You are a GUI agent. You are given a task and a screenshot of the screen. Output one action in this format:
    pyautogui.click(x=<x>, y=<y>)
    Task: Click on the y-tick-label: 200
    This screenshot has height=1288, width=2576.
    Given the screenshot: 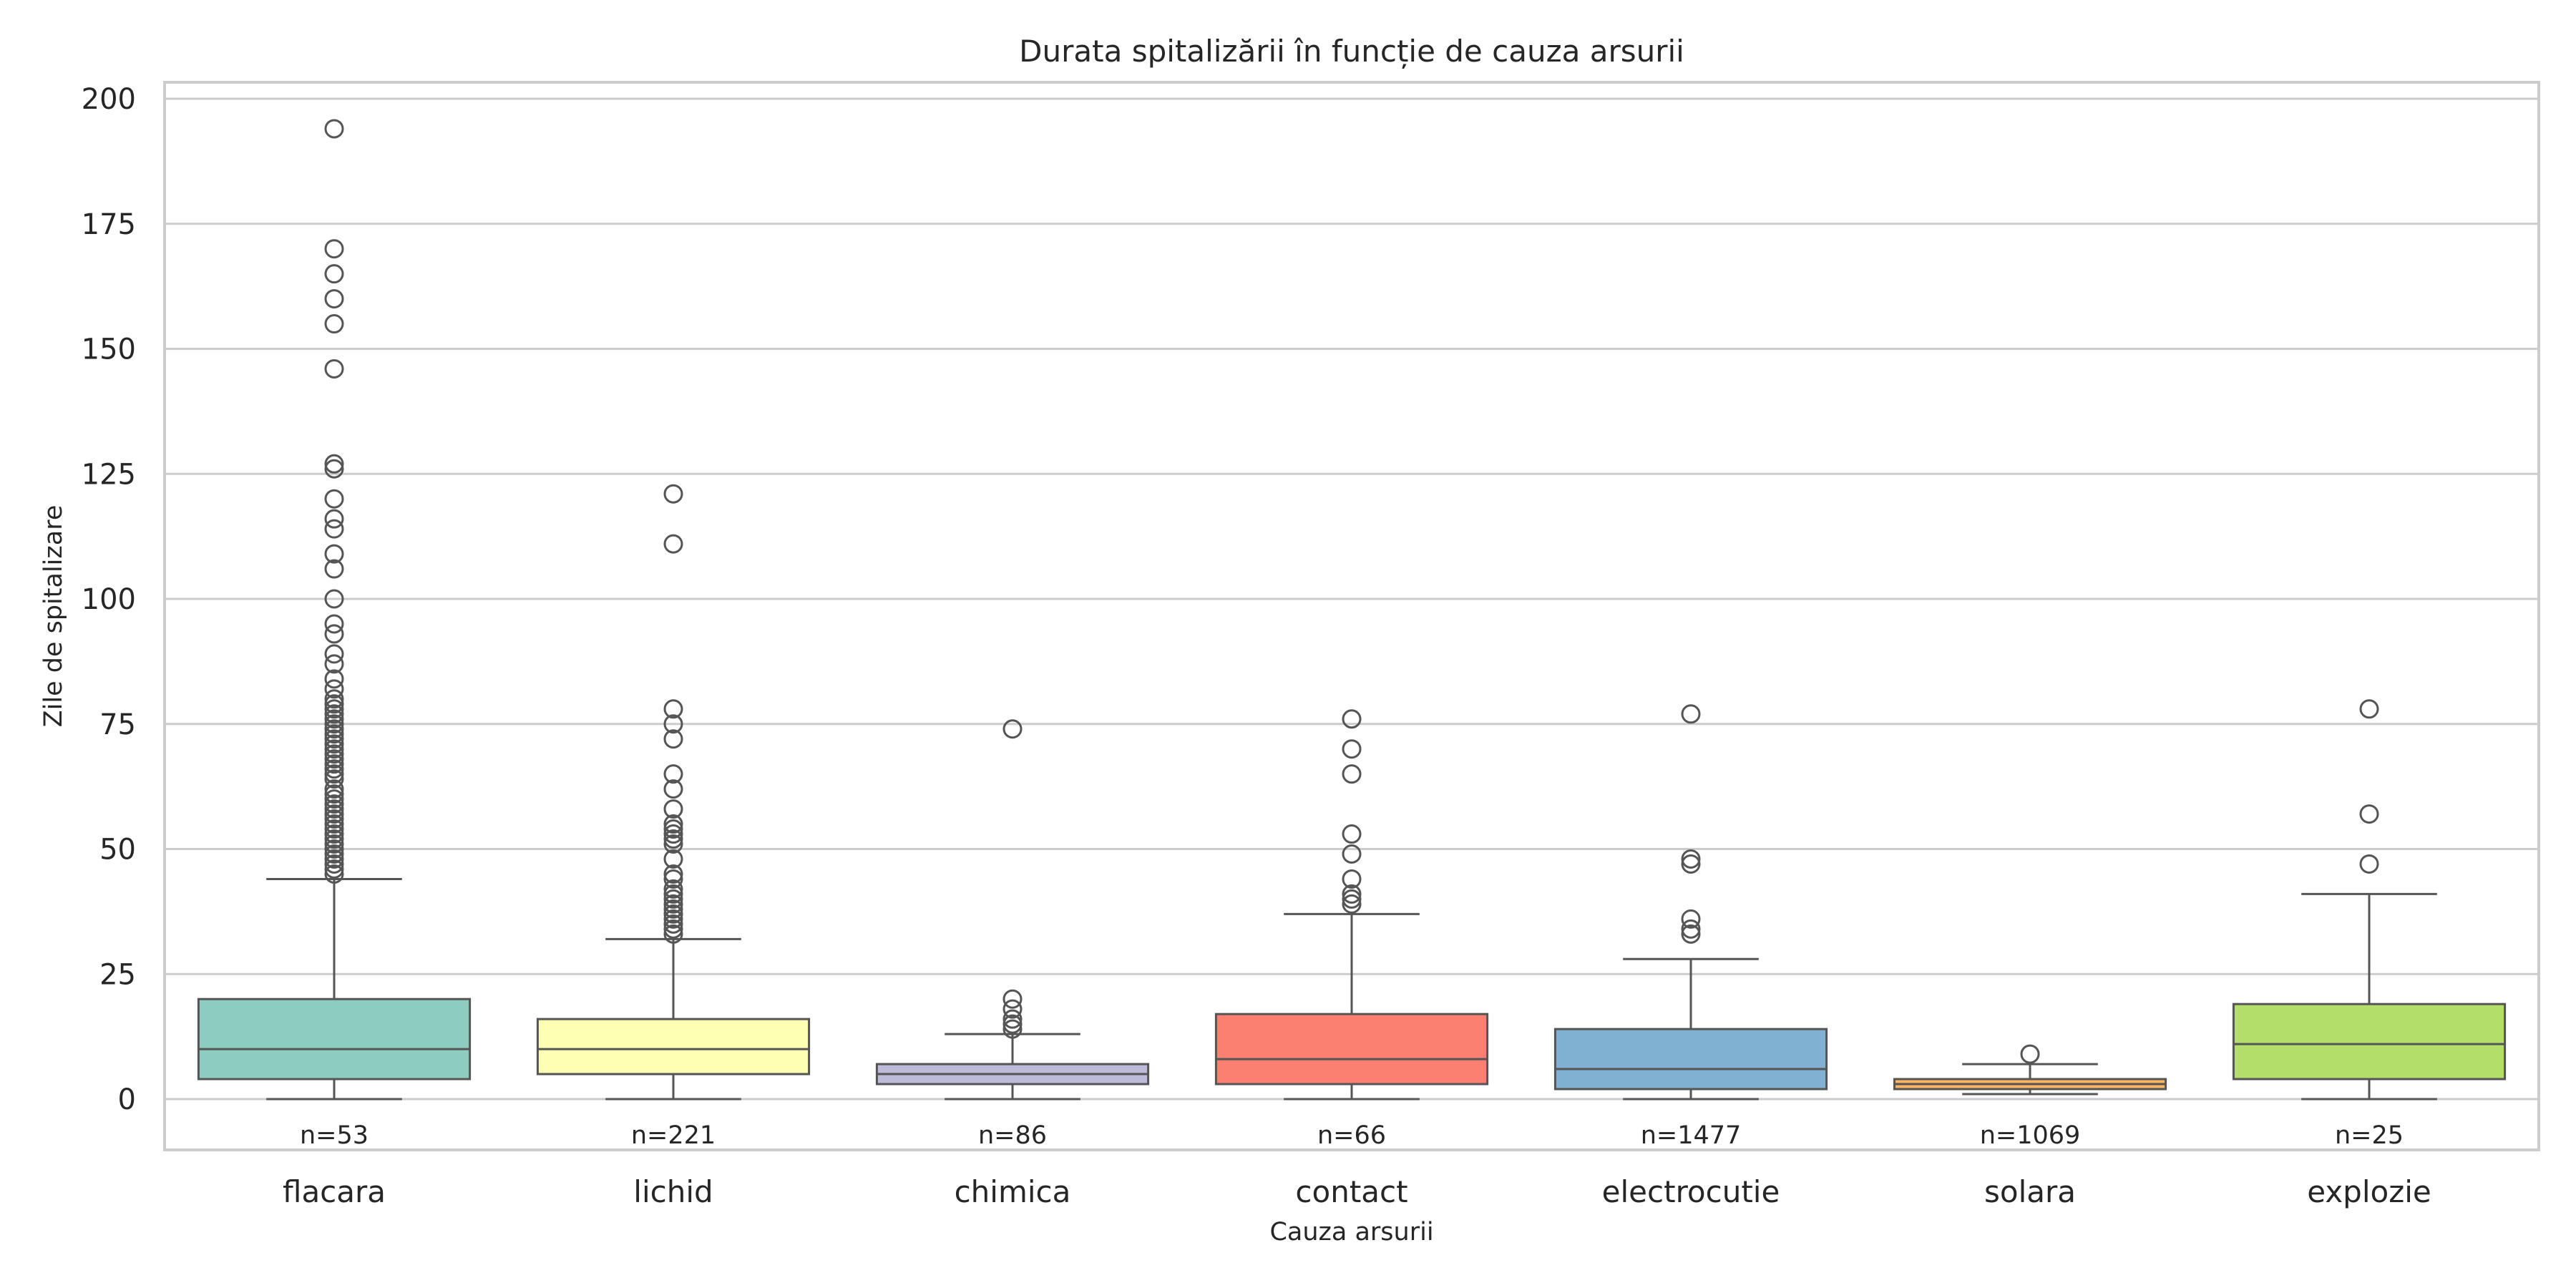 What is the action you would take?
    pyautogui.click(x=109, y=100)
    